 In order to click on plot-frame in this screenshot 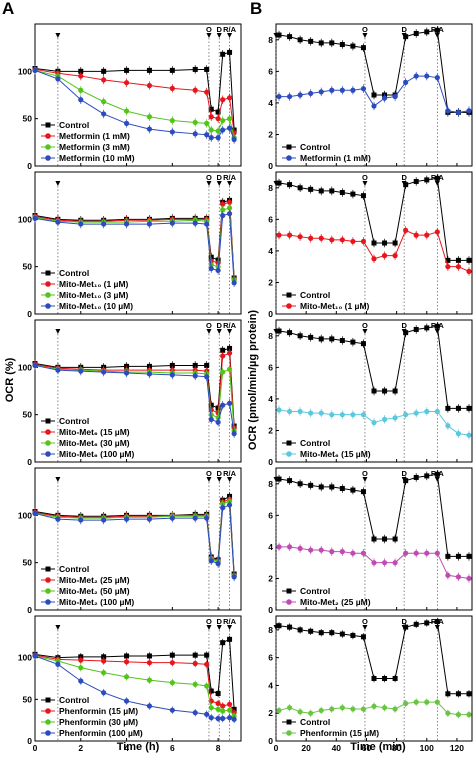, I will do `click(138, 391)`.